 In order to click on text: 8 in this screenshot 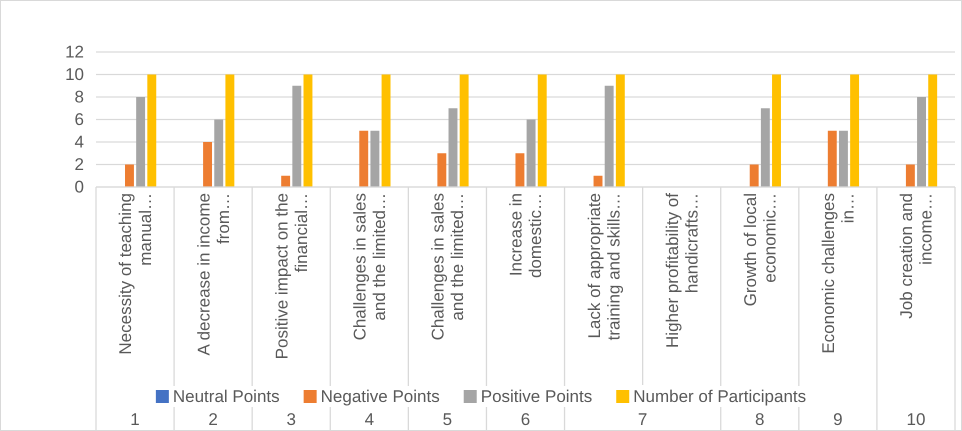, I will do `click(760, 419)`.